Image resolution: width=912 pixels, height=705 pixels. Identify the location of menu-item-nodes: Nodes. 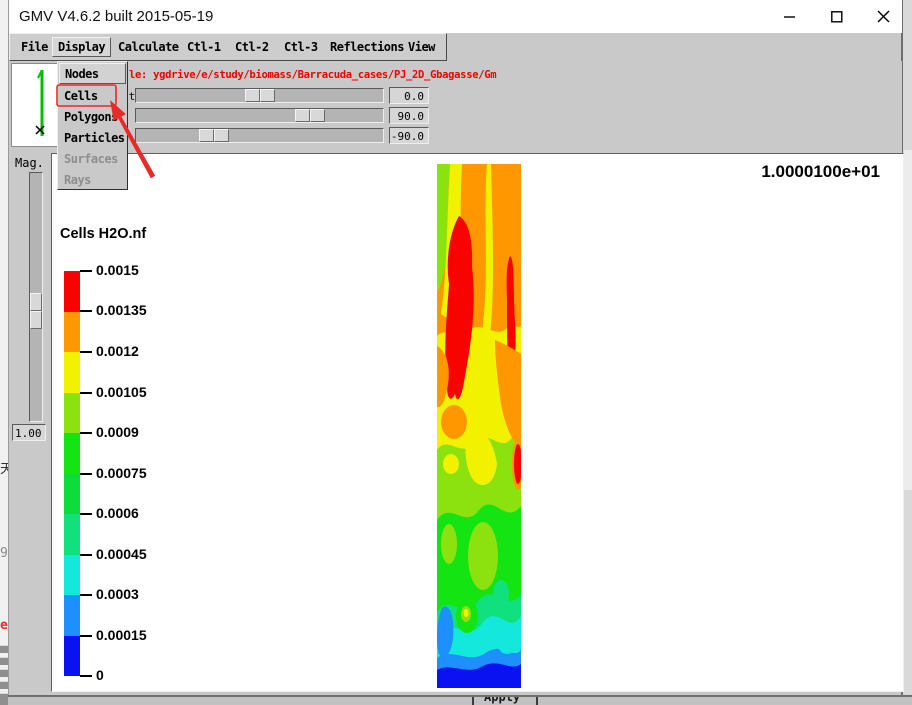
(92, 73).